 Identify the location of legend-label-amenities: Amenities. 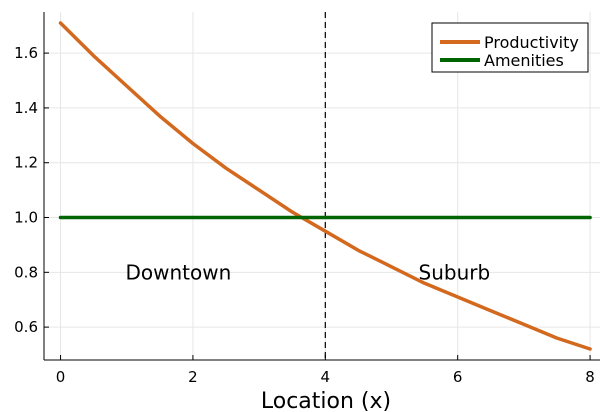
(524, 60).